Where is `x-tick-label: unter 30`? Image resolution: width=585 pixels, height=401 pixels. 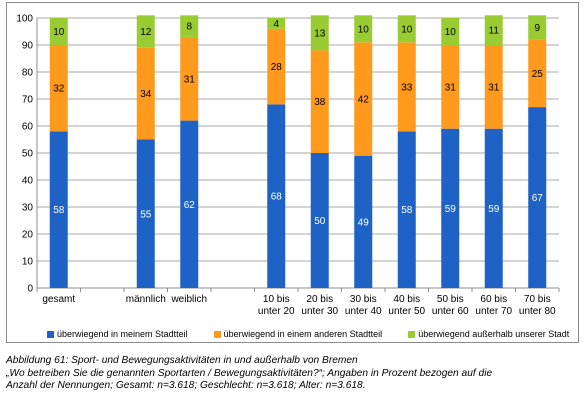 x-tick-label: unter 30 is located at coordinates (319, 311).